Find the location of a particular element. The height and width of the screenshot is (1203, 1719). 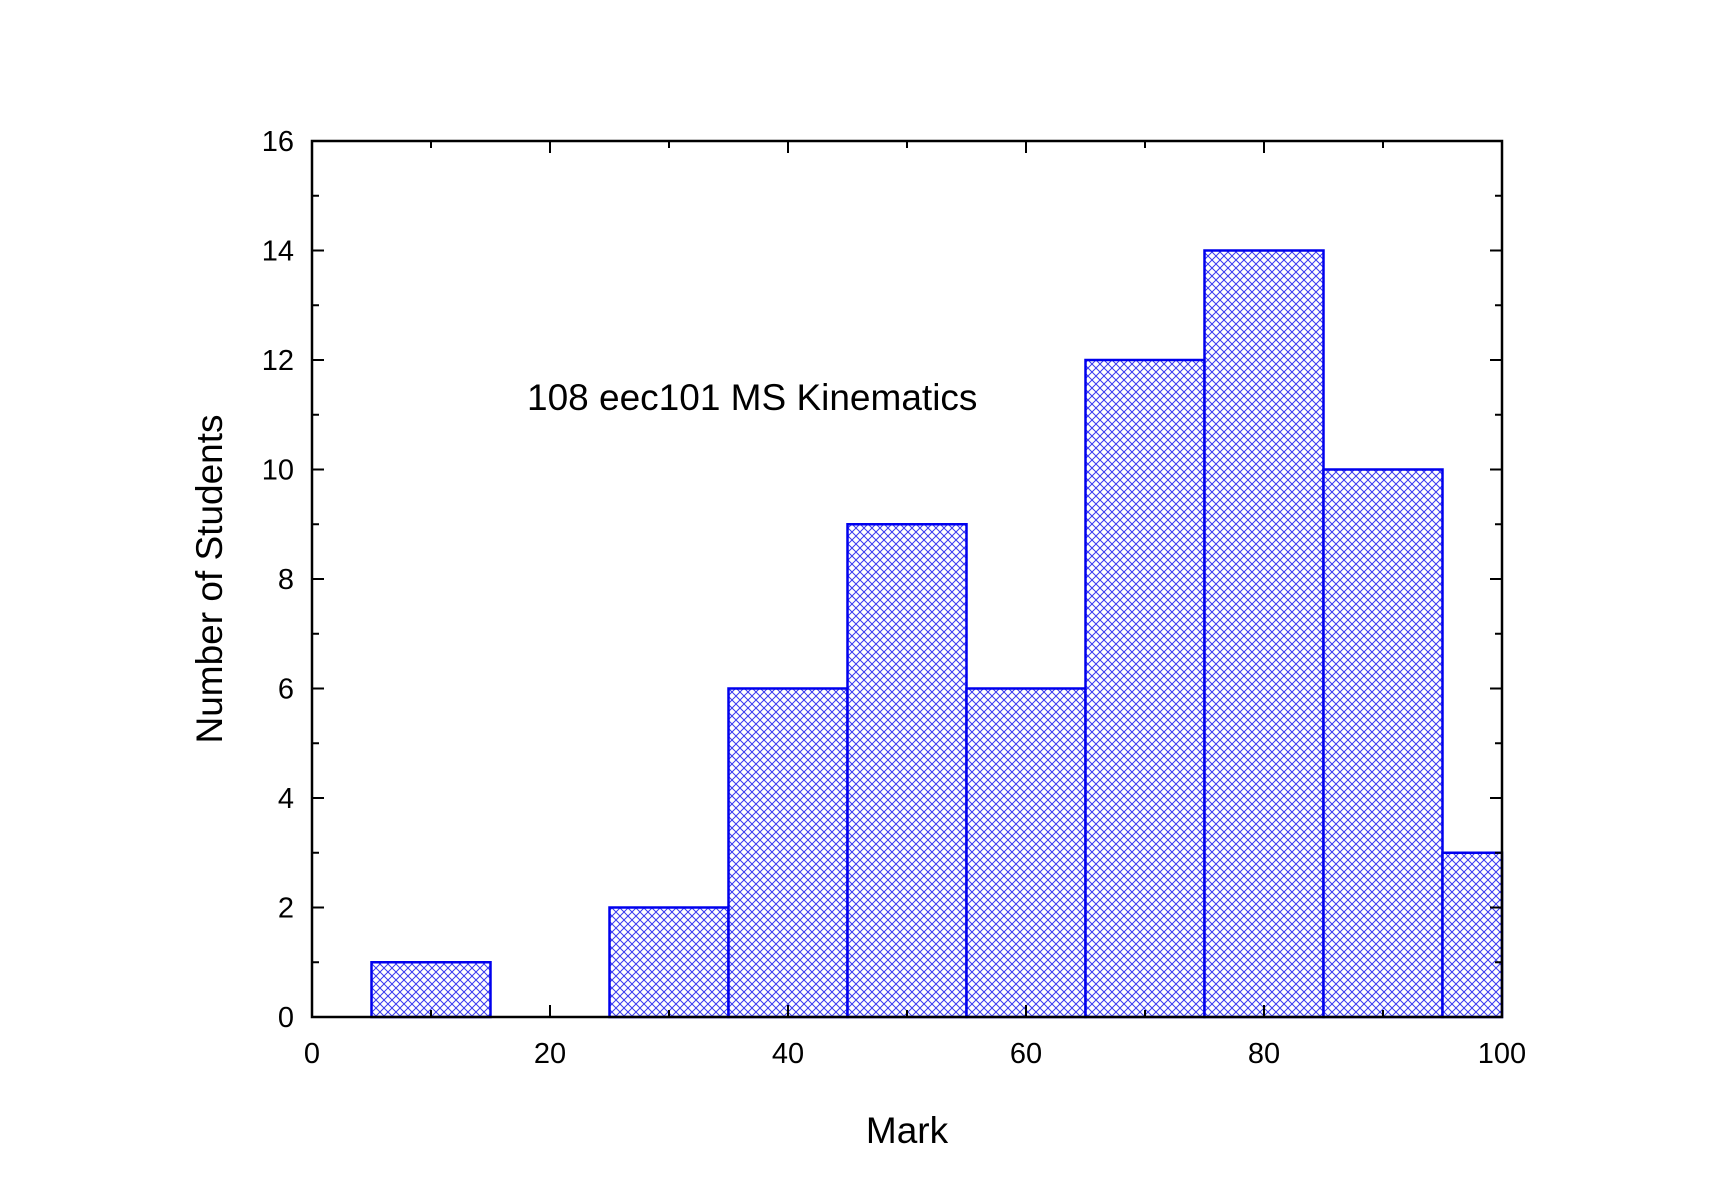

y-tick-label: 6 is located at coordinates (286, 690).